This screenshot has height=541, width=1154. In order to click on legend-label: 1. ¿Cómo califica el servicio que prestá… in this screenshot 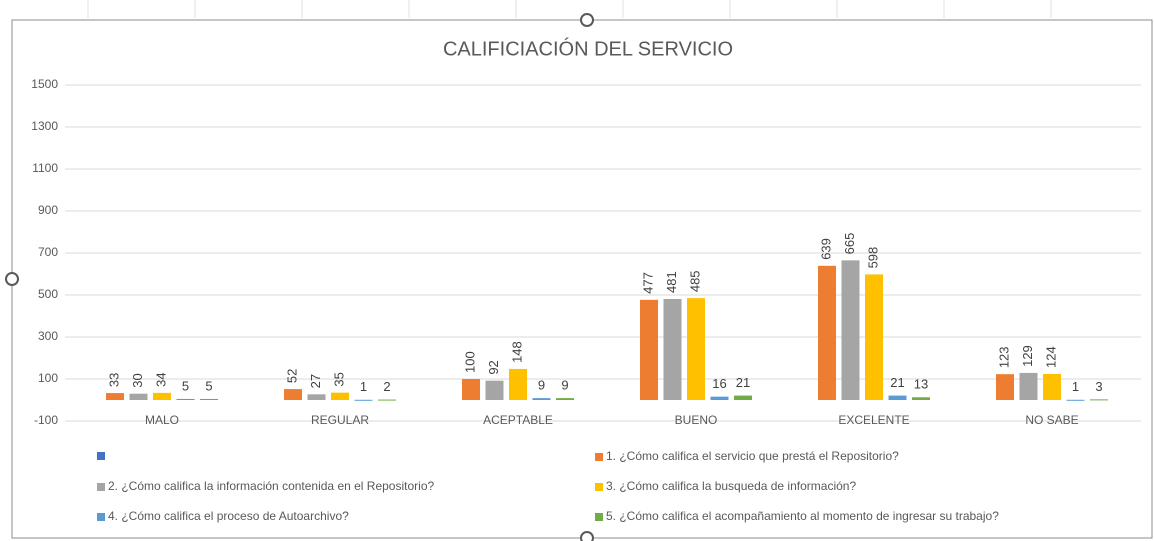, I will do `click(752, 456)`.